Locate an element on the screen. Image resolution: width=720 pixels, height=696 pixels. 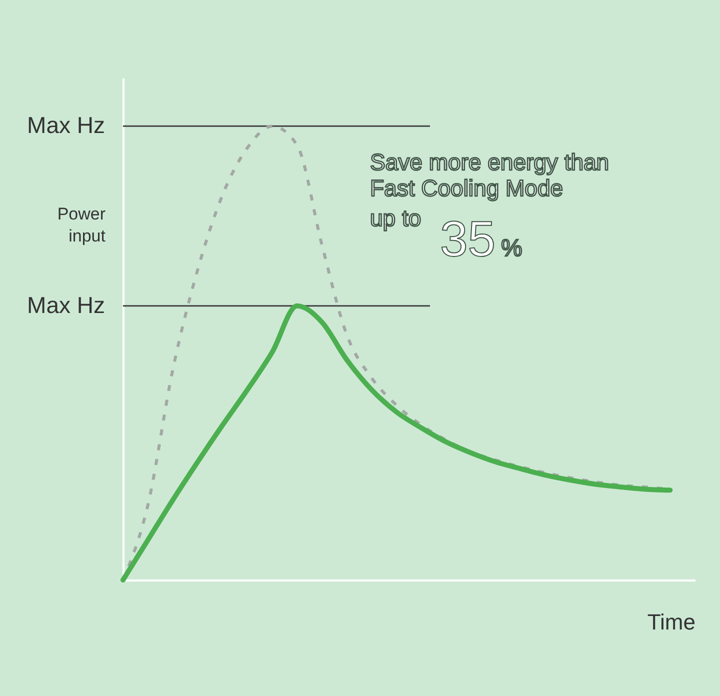
annotation: % is located at coordinates (511, 248).